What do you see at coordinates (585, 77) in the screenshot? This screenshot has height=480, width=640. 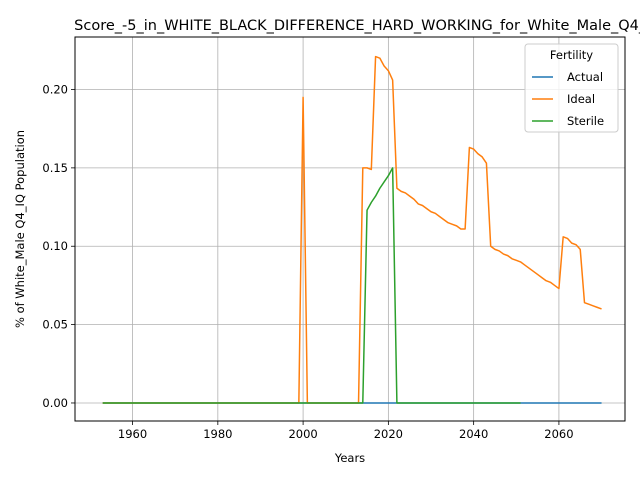 I see `legend-label-actual: Actual` at bounding box center [585, 77].